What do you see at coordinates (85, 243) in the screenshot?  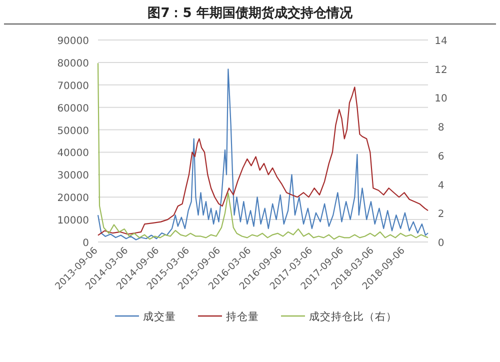 I see `y-tick-label: 0` at bounding box center [85, 243].